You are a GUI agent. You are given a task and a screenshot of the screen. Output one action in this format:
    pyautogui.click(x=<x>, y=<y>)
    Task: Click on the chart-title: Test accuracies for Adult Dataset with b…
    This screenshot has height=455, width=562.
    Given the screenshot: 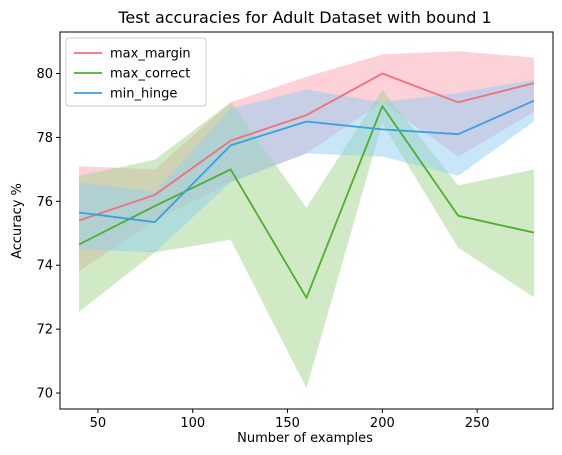 What is the action you would take?
    pyautogui.click(x=304, y=17)
    